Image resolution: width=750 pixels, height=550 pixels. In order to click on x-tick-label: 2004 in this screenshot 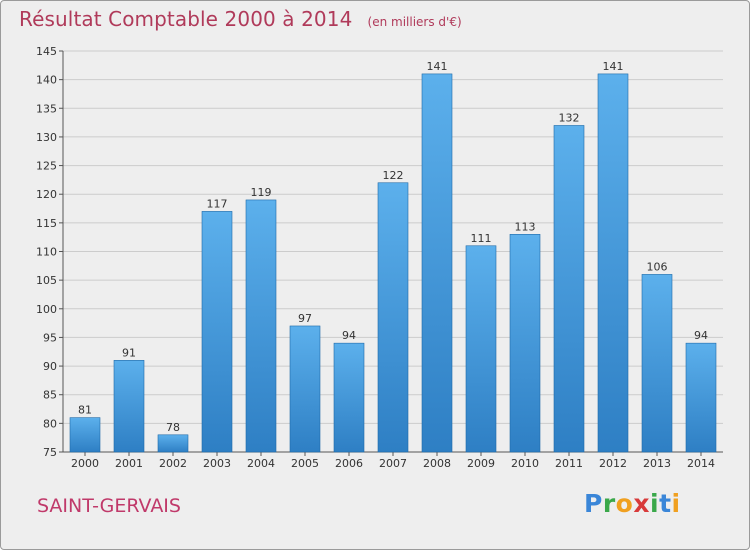, I will do `click(261, 463)`.